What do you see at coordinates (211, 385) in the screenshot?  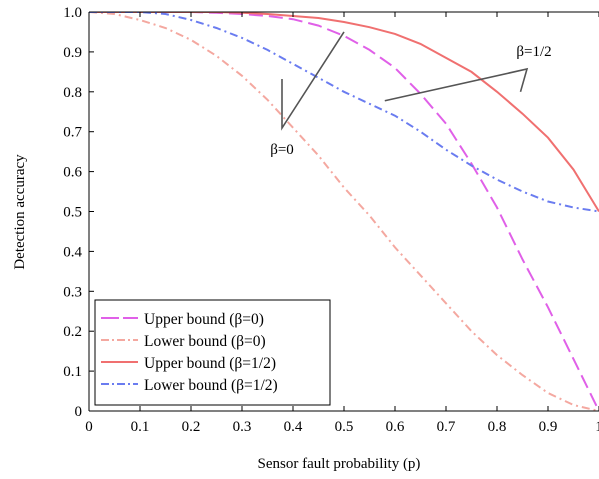 I see `legend-label-3: Lower bound (β=1/2)` at bounding box center [211, 385].